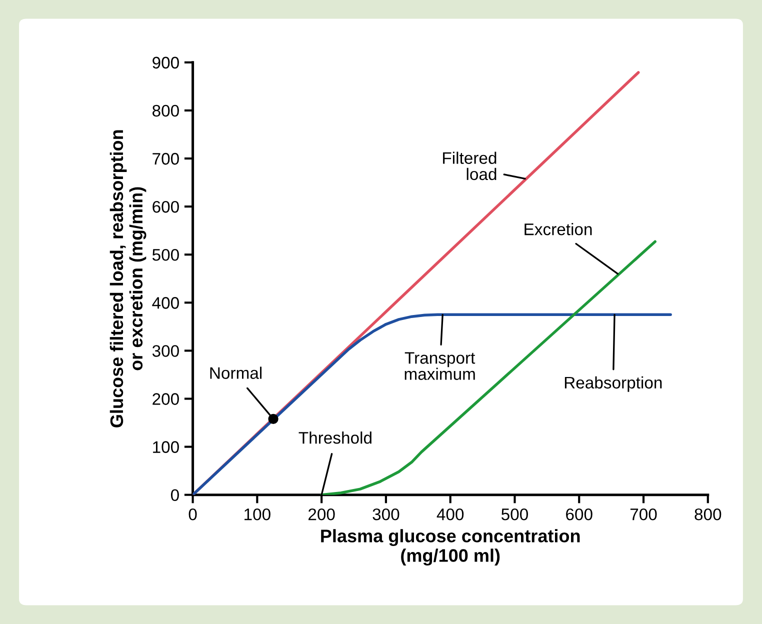 The height and width of the screenshot is (624, 762). Describe the element at coordinates (257, 514) in the screenshot. I see `x-tick-label: 100` at that location.